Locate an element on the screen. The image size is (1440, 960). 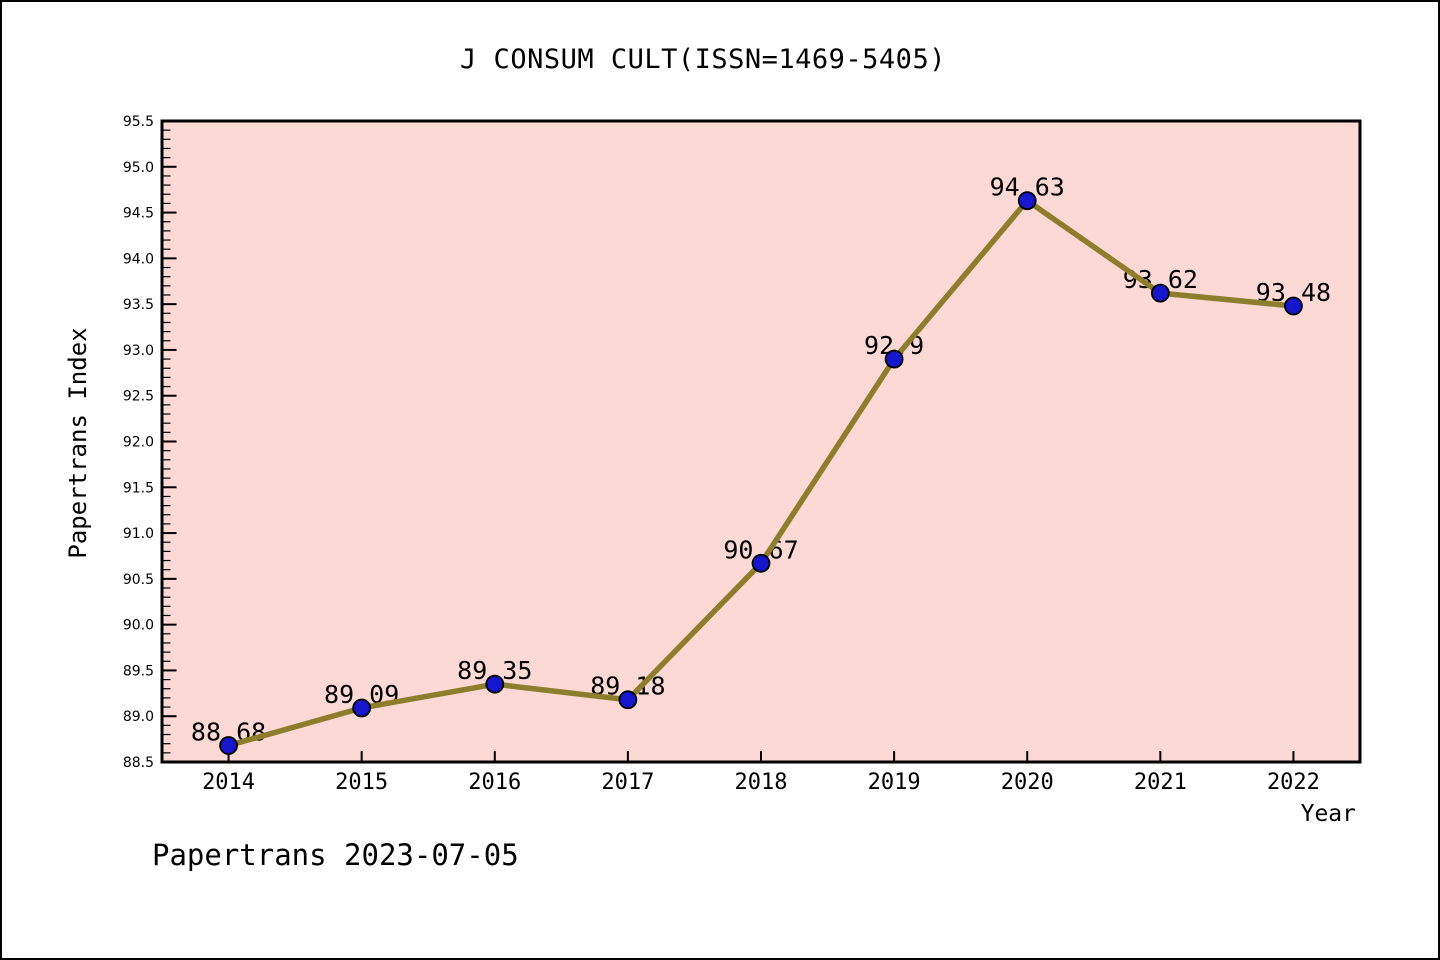
x-tick-label: 2014 is located at coordinates (228, 782).